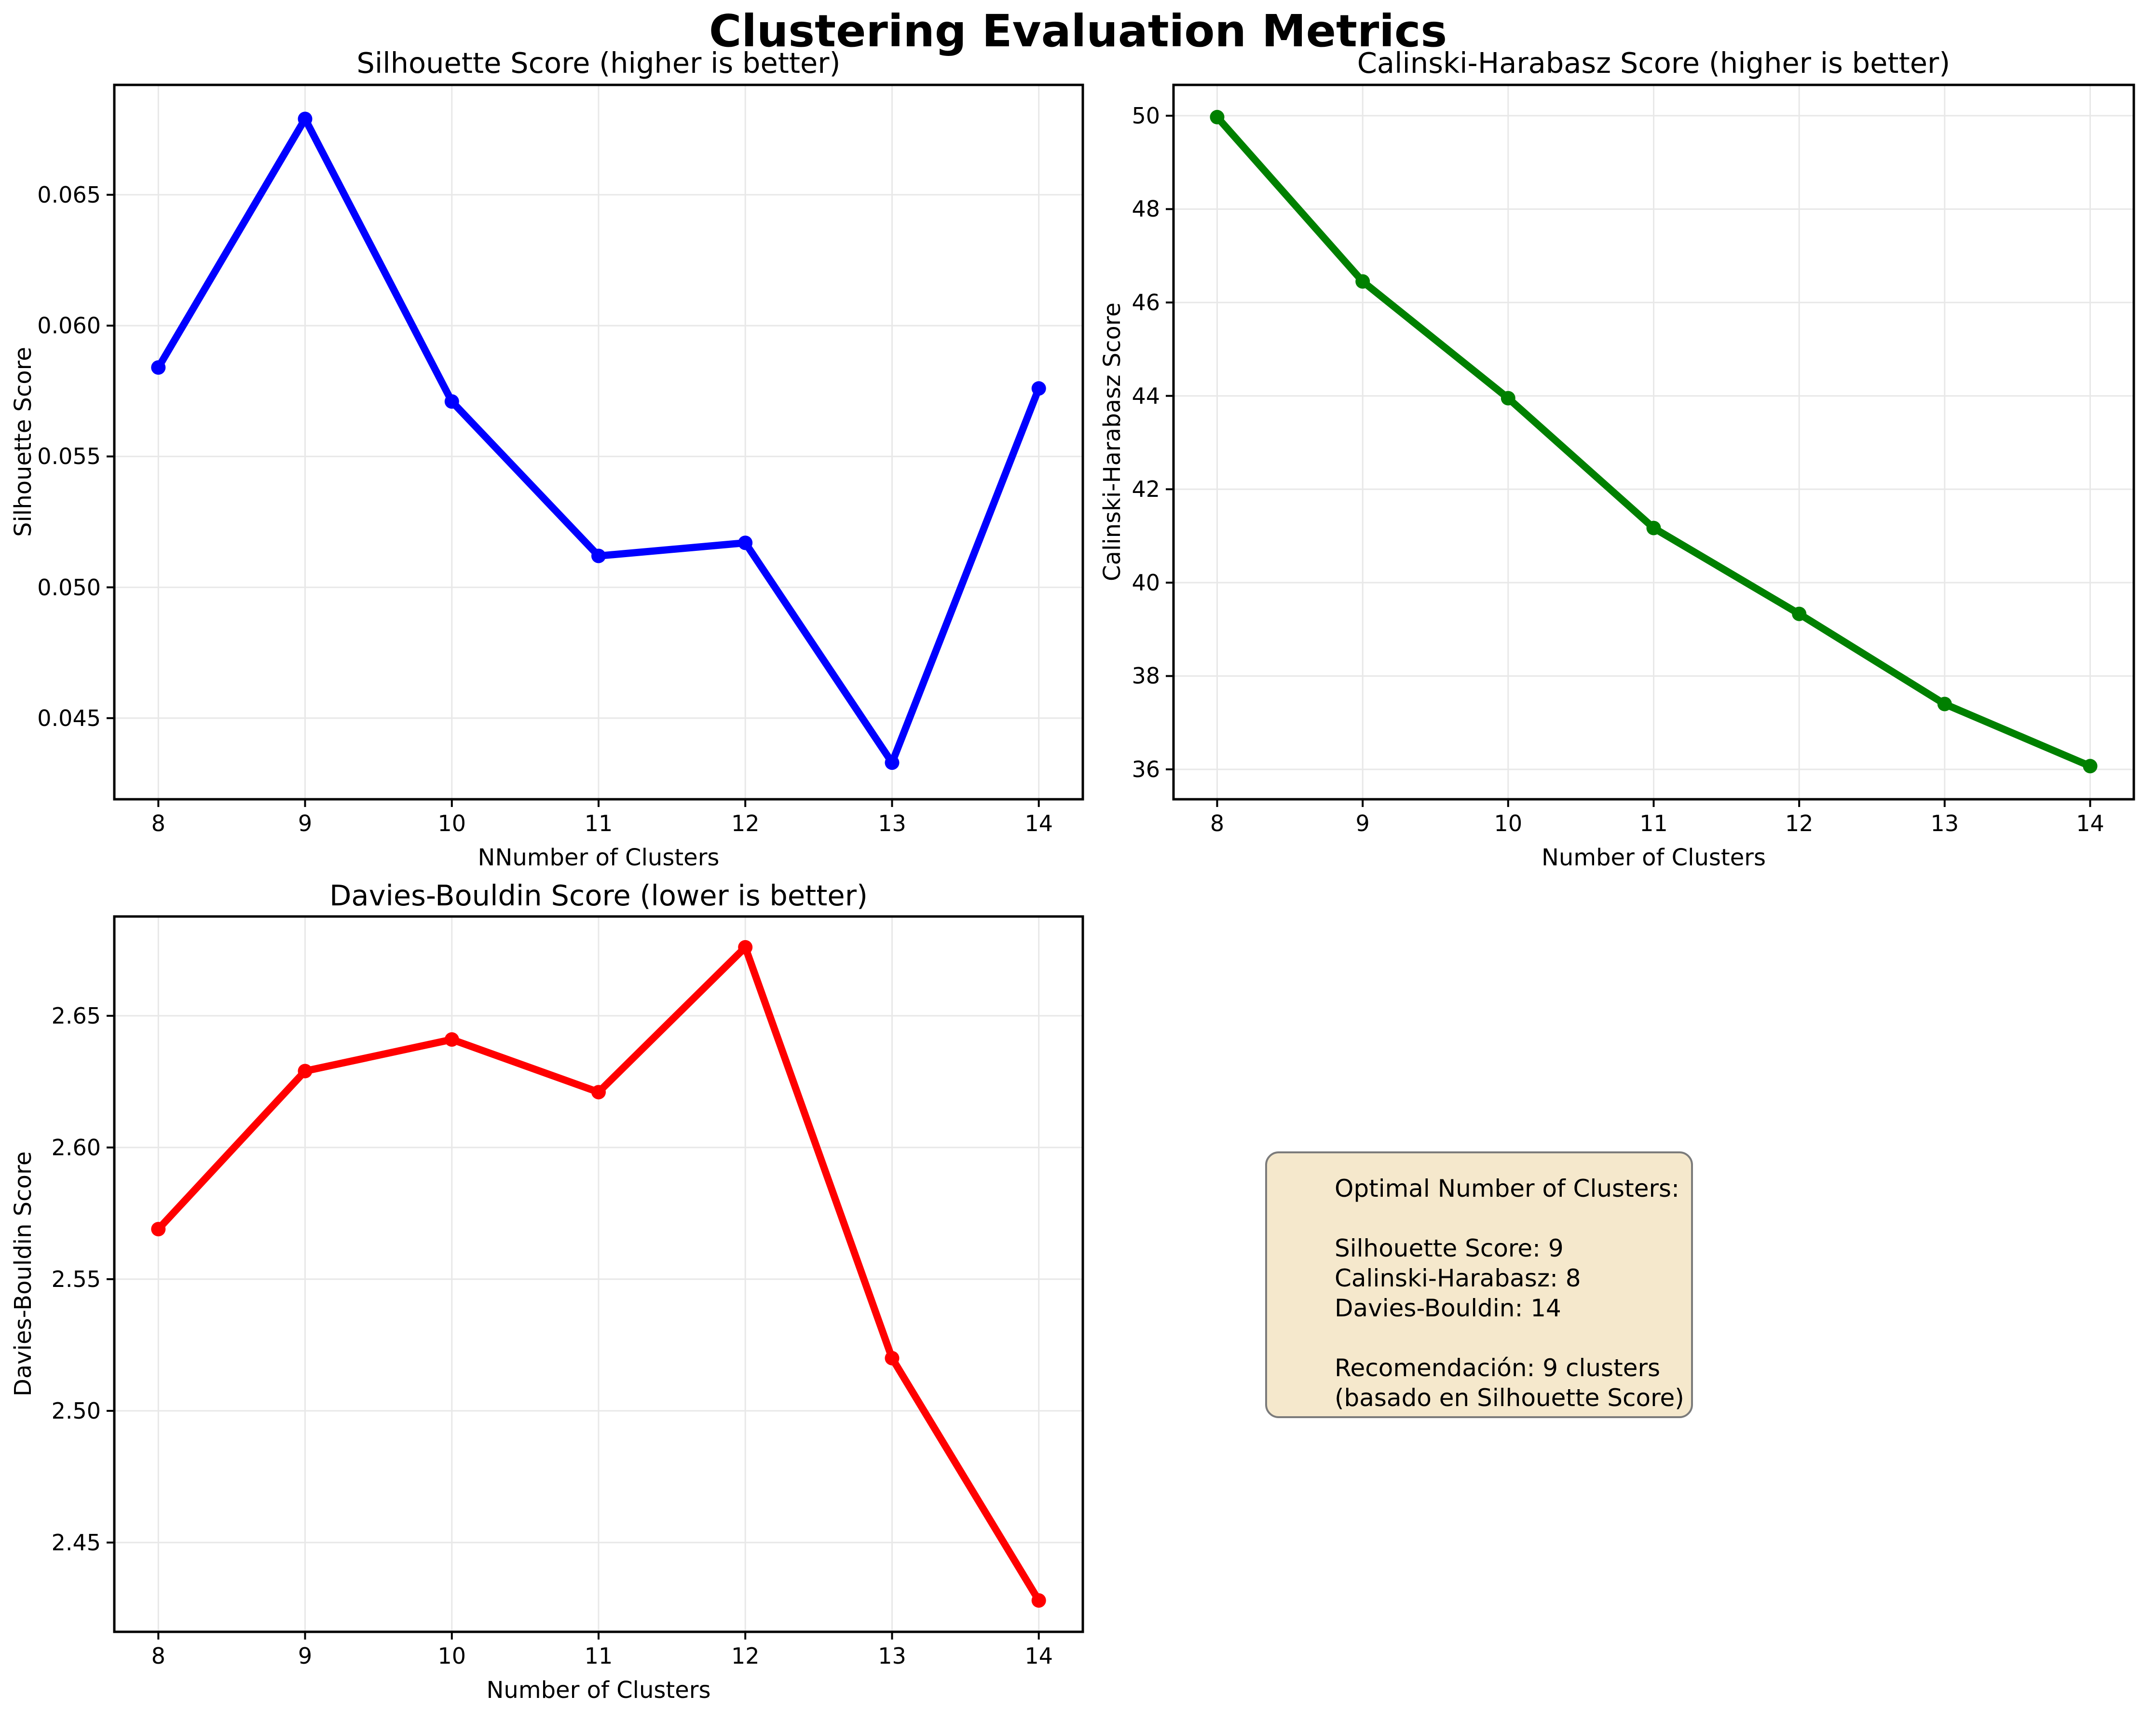 The width and height of the screenshot is (2156, 1709). What do you see at coordinates (69, 194) in the screenshot?
I see `y-tick-label: 0.065` at bounding box center [69, 194].